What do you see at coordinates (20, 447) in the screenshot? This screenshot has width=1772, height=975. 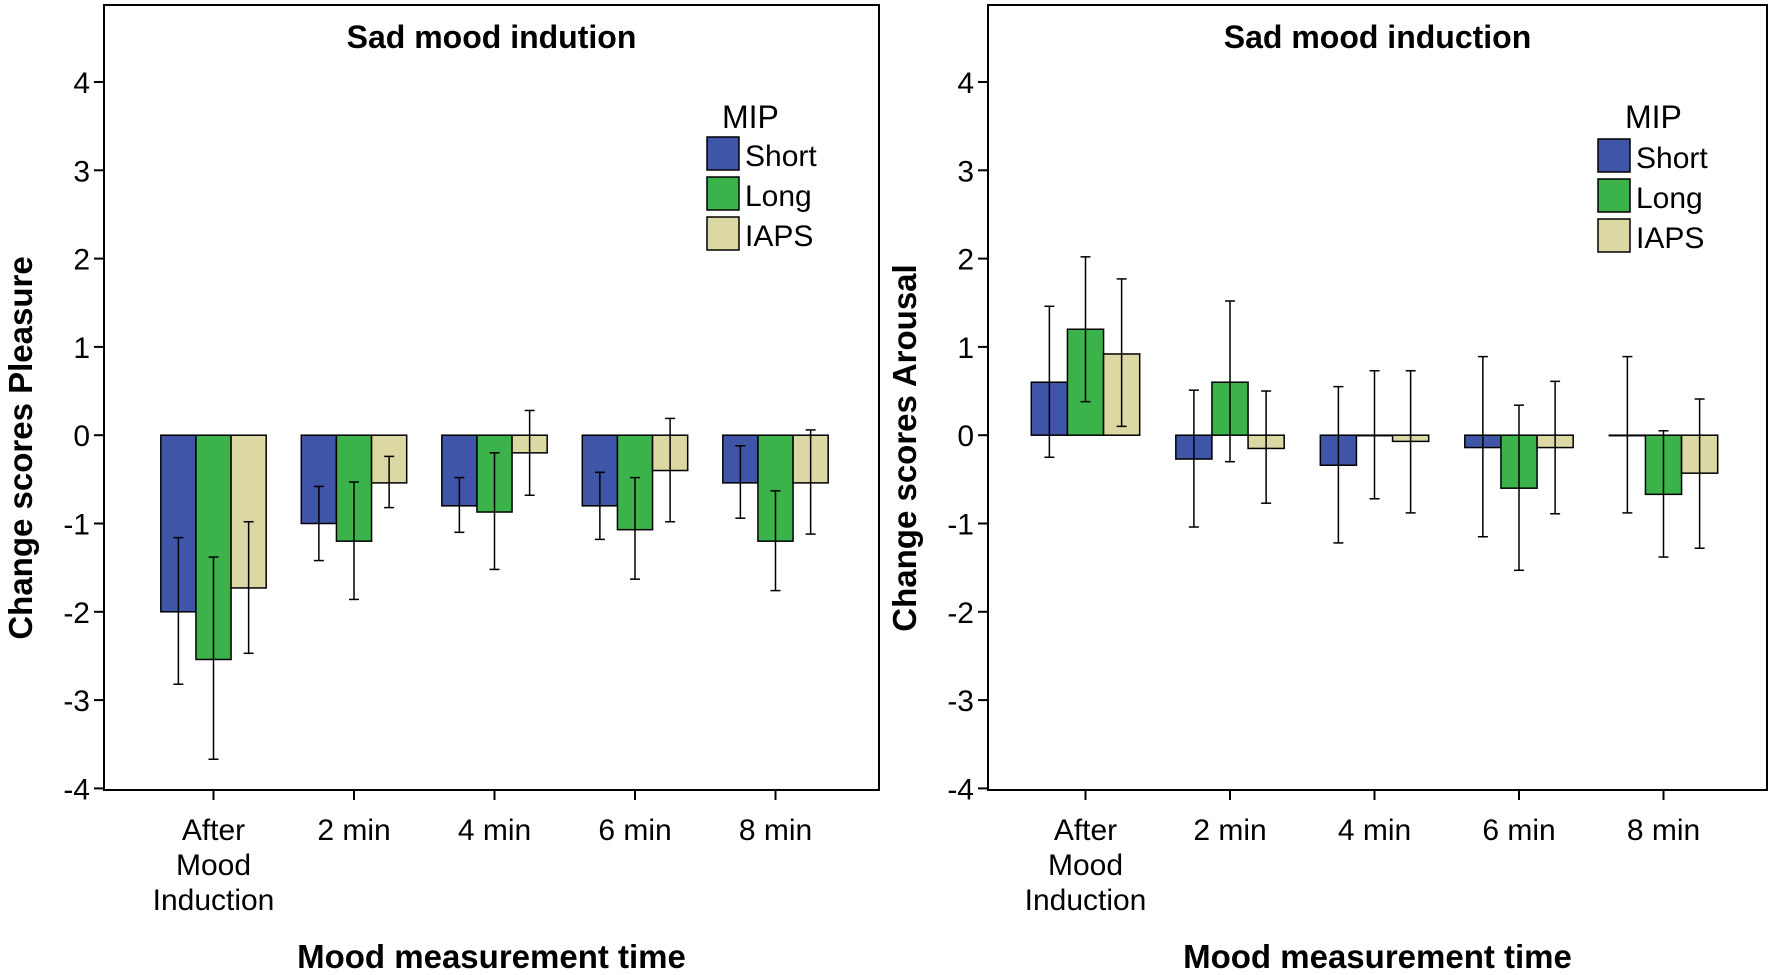 I see `y-axis-label: Change scores Pleasure` at bounding box center [20, 447].